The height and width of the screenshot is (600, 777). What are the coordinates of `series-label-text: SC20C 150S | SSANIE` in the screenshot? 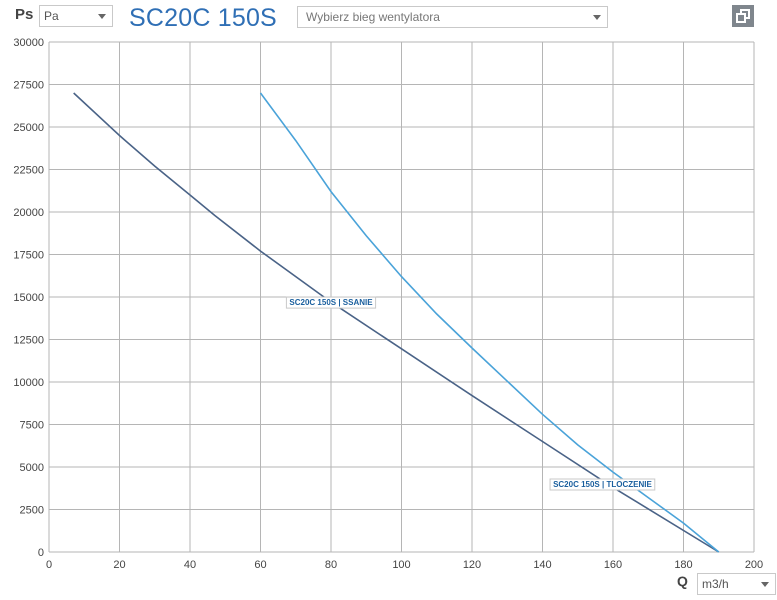 It's located at (331, 302).